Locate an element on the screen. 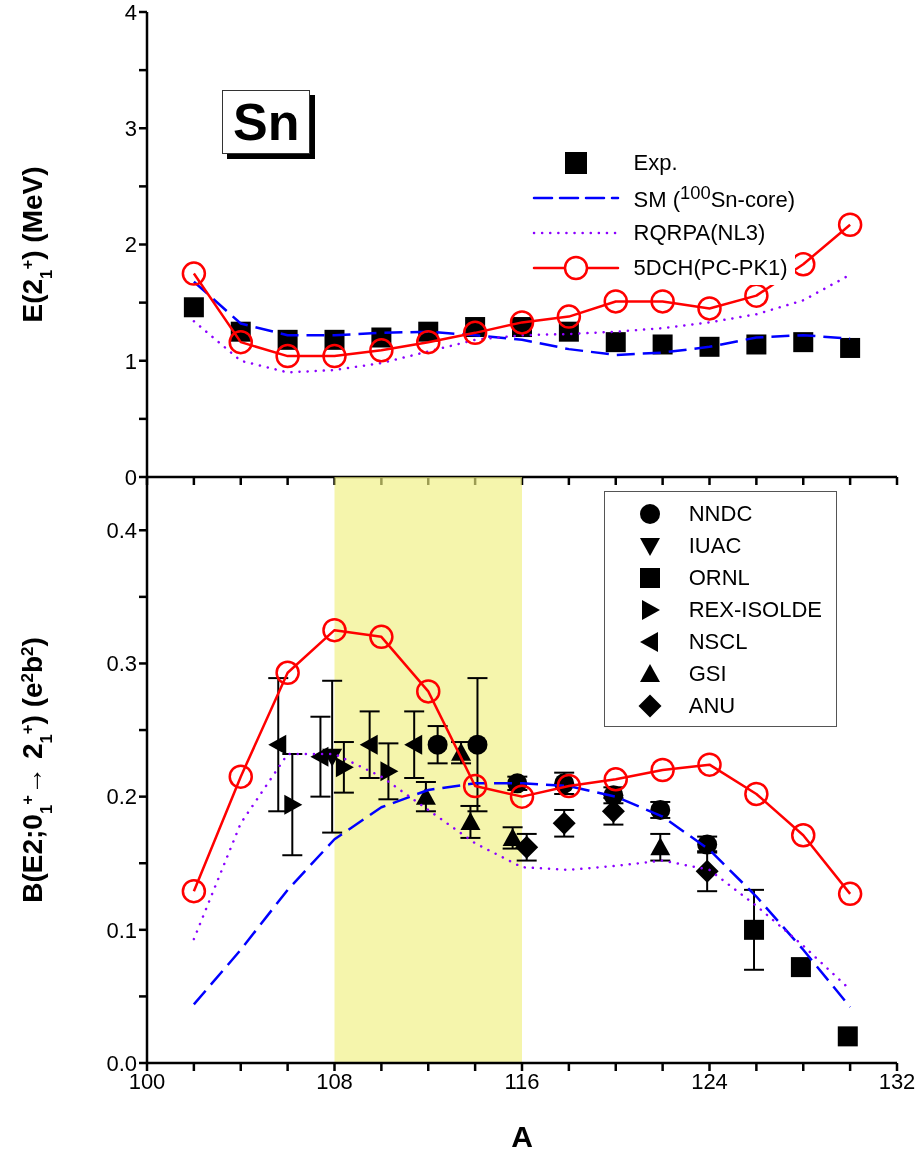 The image size is (915, 1158). x-tick-label: 124 is located at coordinates (709, 1081).